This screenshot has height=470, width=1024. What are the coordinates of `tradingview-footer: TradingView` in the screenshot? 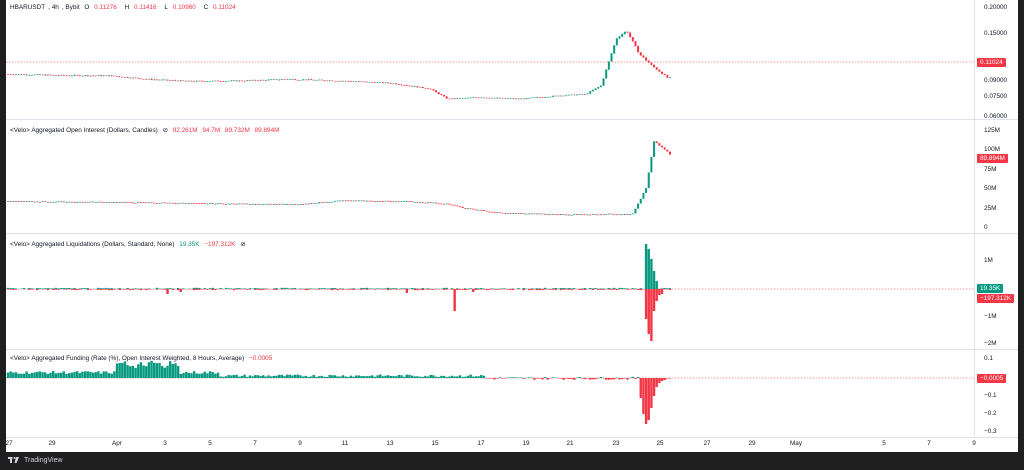 It's located at (35, 460).